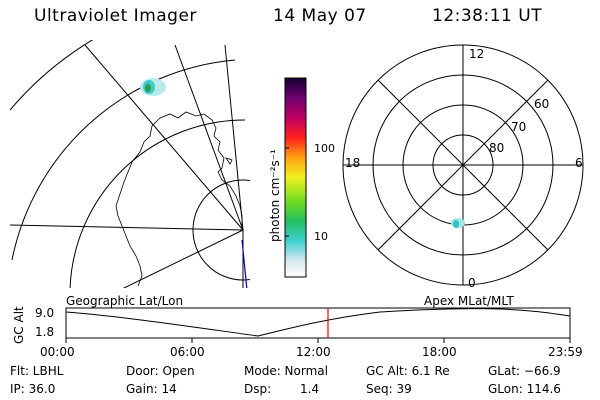 The height and width of the screenshot is (400, 600). I want to click on coastline, so click(179, 199).